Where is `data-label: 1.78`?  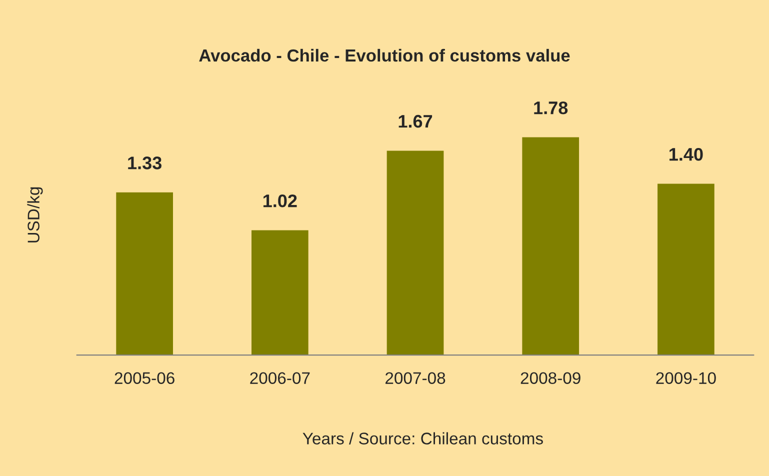
data-label: 1.78 is located at coordinates (551, 107).